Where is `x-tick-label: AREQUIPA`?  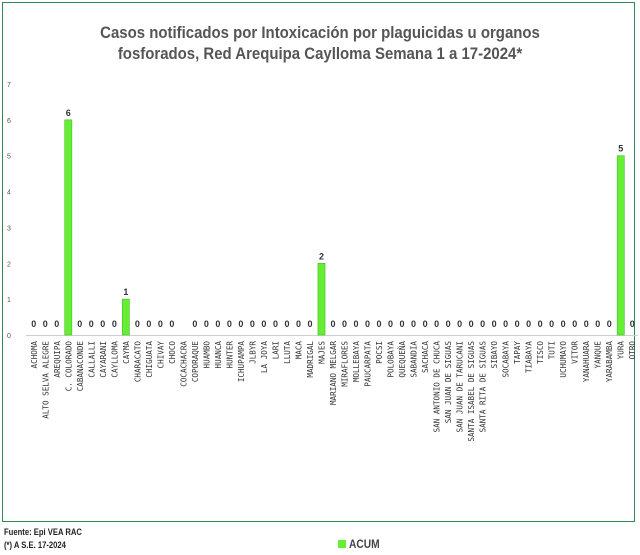 x-tick-label: AREQUIPA is located at coordinates (57, 359).